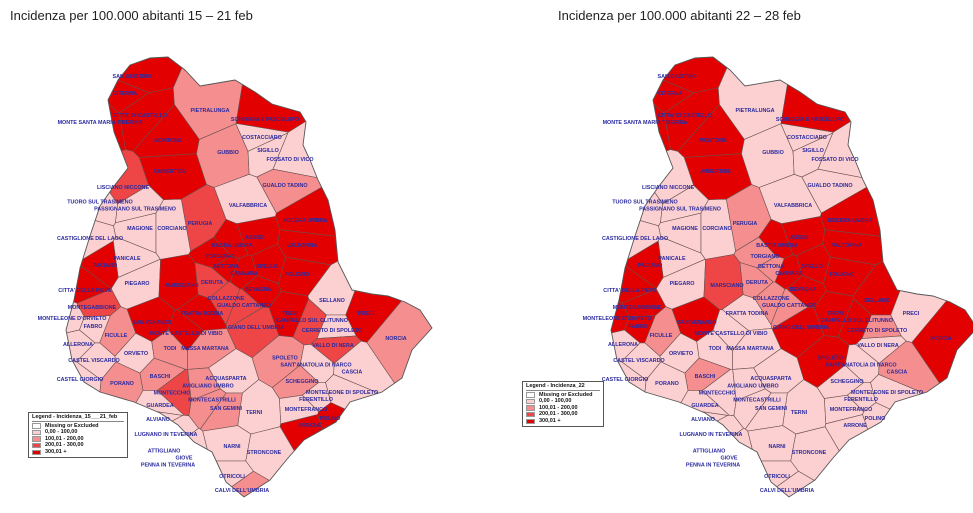 Image resolution: width=973 pixels, height=513 pixels. Describe the element at coordinates (807, 138) in the screenshot. I see `municipality-label: COSTACCIARO` at that location.